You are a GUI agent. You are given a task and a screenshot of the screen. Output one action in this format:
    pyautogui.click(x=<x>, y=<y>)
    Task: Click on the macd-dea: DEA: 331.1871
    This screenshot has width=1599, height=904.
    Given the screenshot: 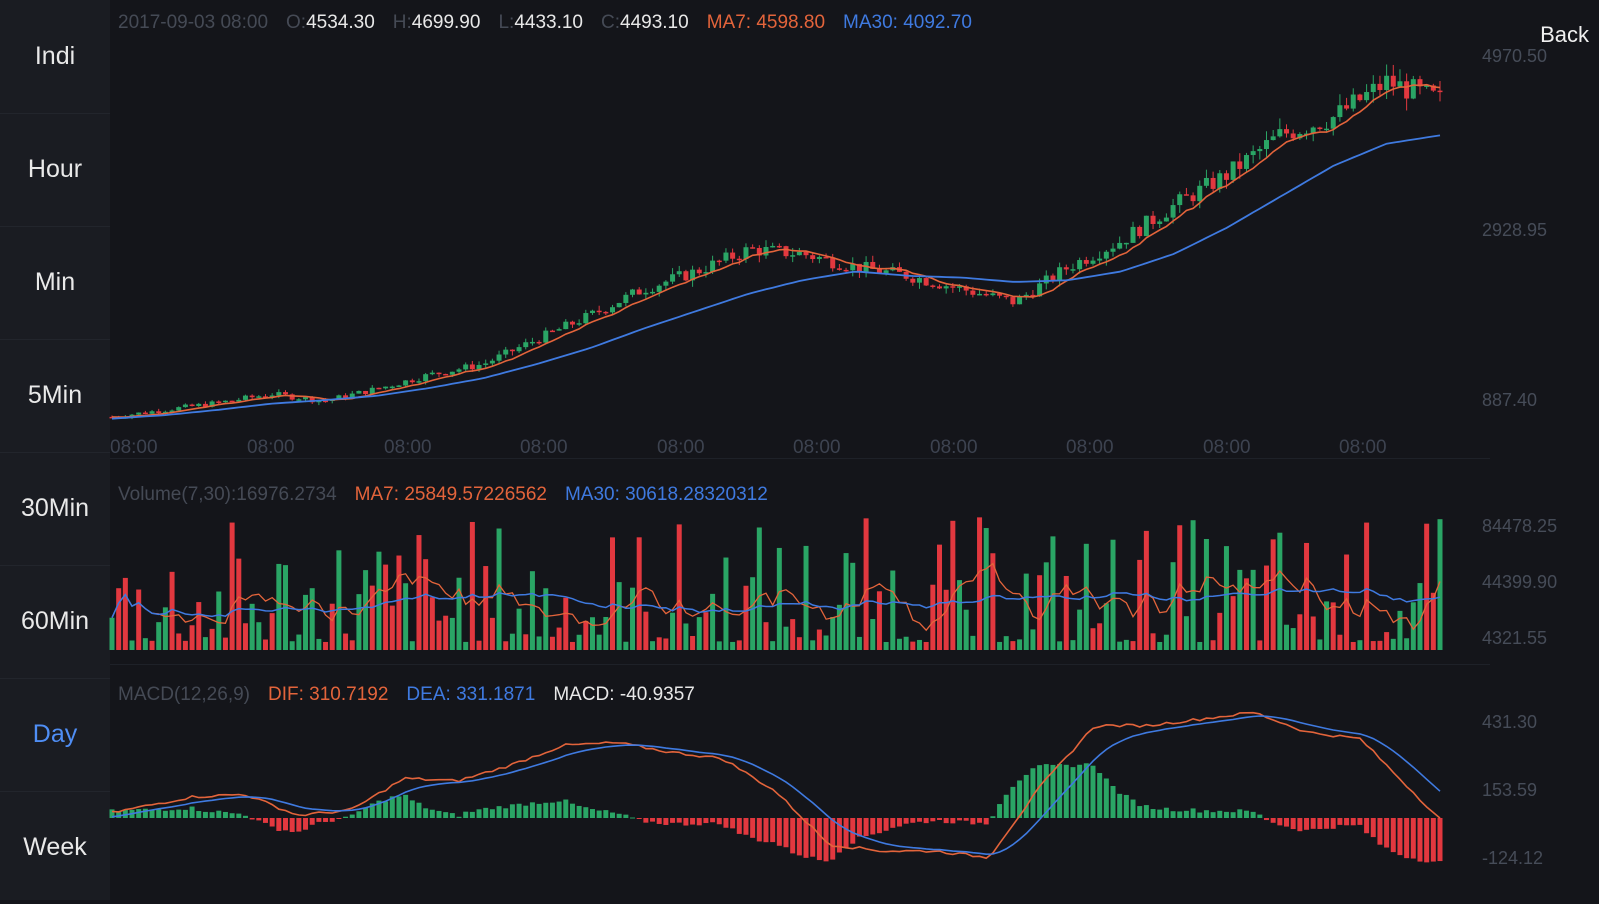 What is the action you would take?
    pyautogui.click(x=471, y=694)
    